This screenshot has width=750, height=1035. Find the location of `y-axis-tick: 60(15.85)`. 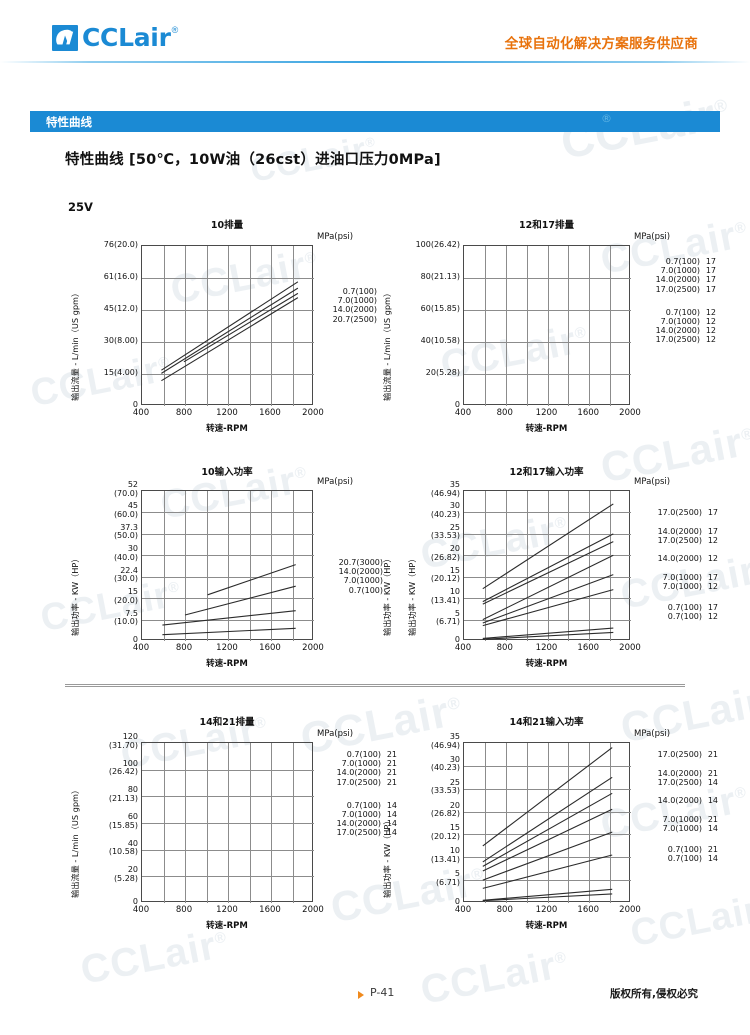

y-axis-tick: 60(15.85) is located at coordinates (440, 308).